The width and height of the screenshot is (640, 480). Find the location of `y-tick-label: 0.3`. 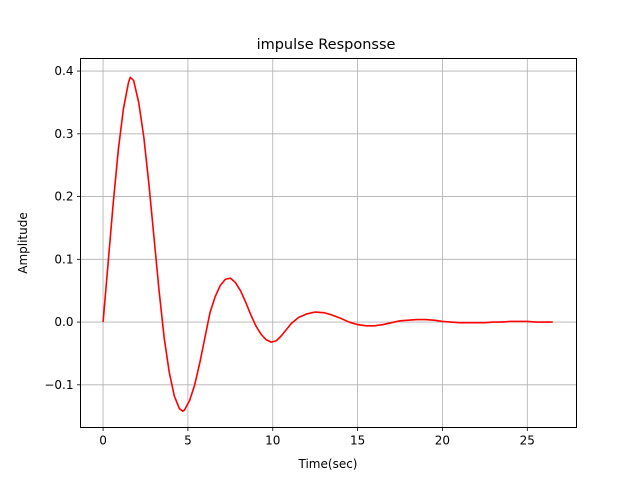

y-tick-label: 0.3 is located at coordinates (63, 134).